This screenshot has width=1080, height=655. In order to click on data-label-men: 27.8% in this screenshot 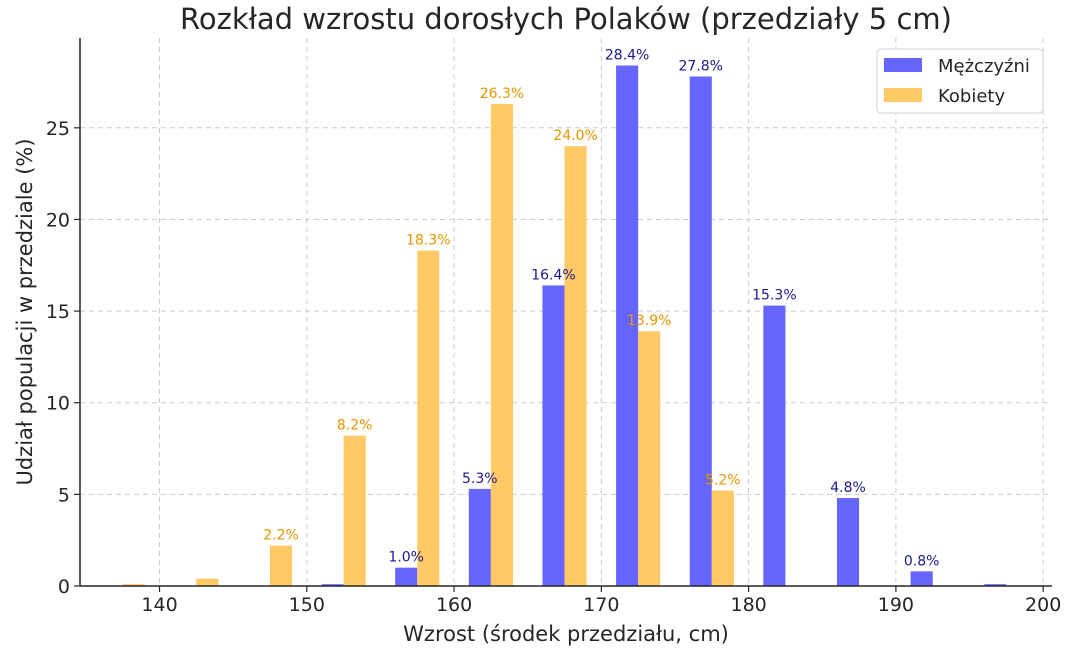, I will do `click(701, 66)`.